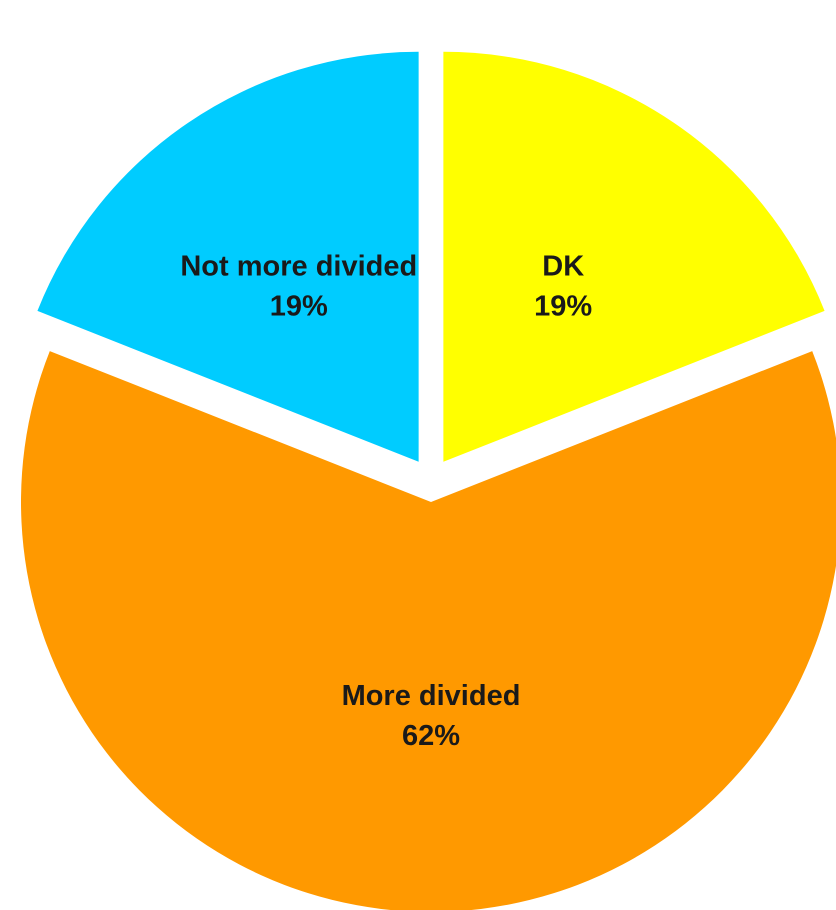  What do you see at coordinates (563, 306) in the screenshot?
I see `slice-value-dk: 19%` at bounding box center [563, 306].